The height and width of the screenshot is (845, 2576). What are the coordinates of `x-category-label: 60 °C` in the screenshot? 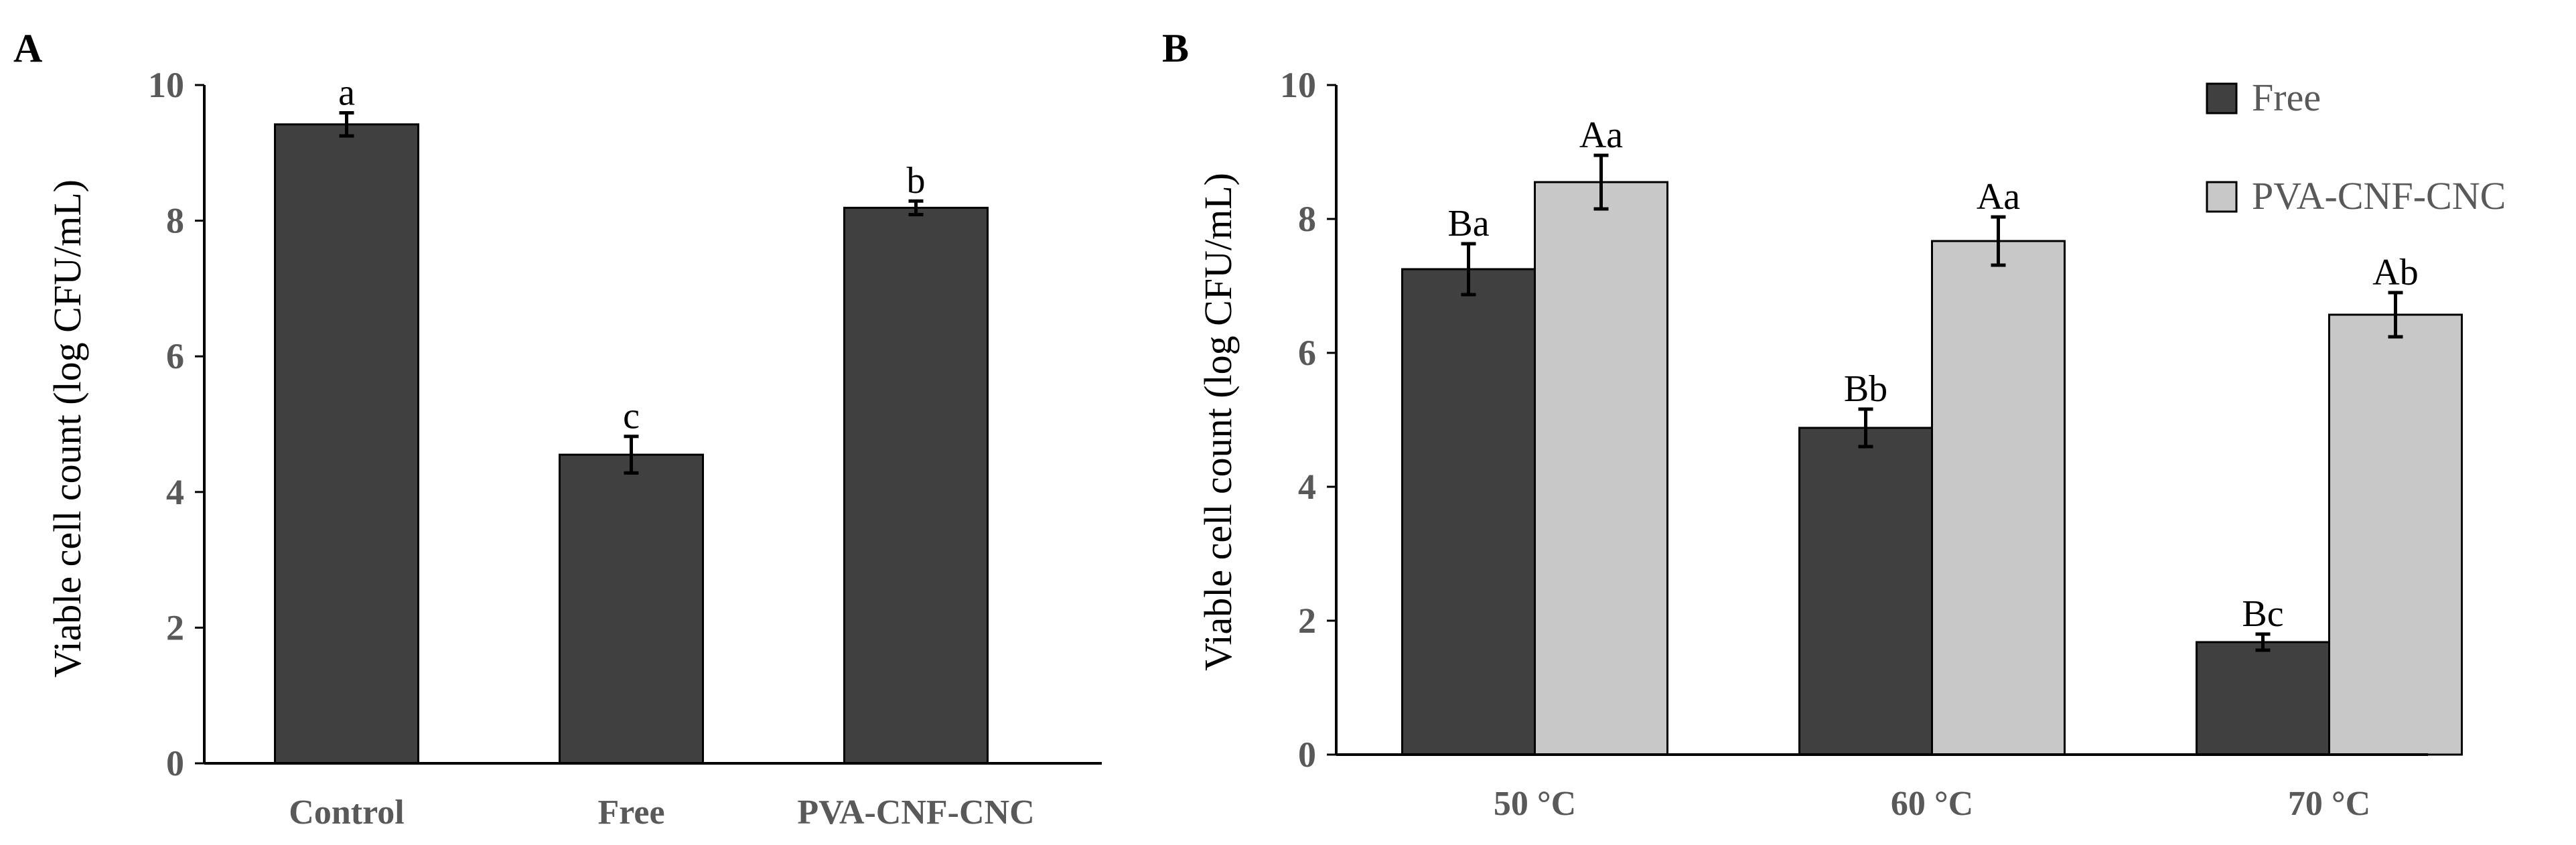 It's located at (1932, 804).